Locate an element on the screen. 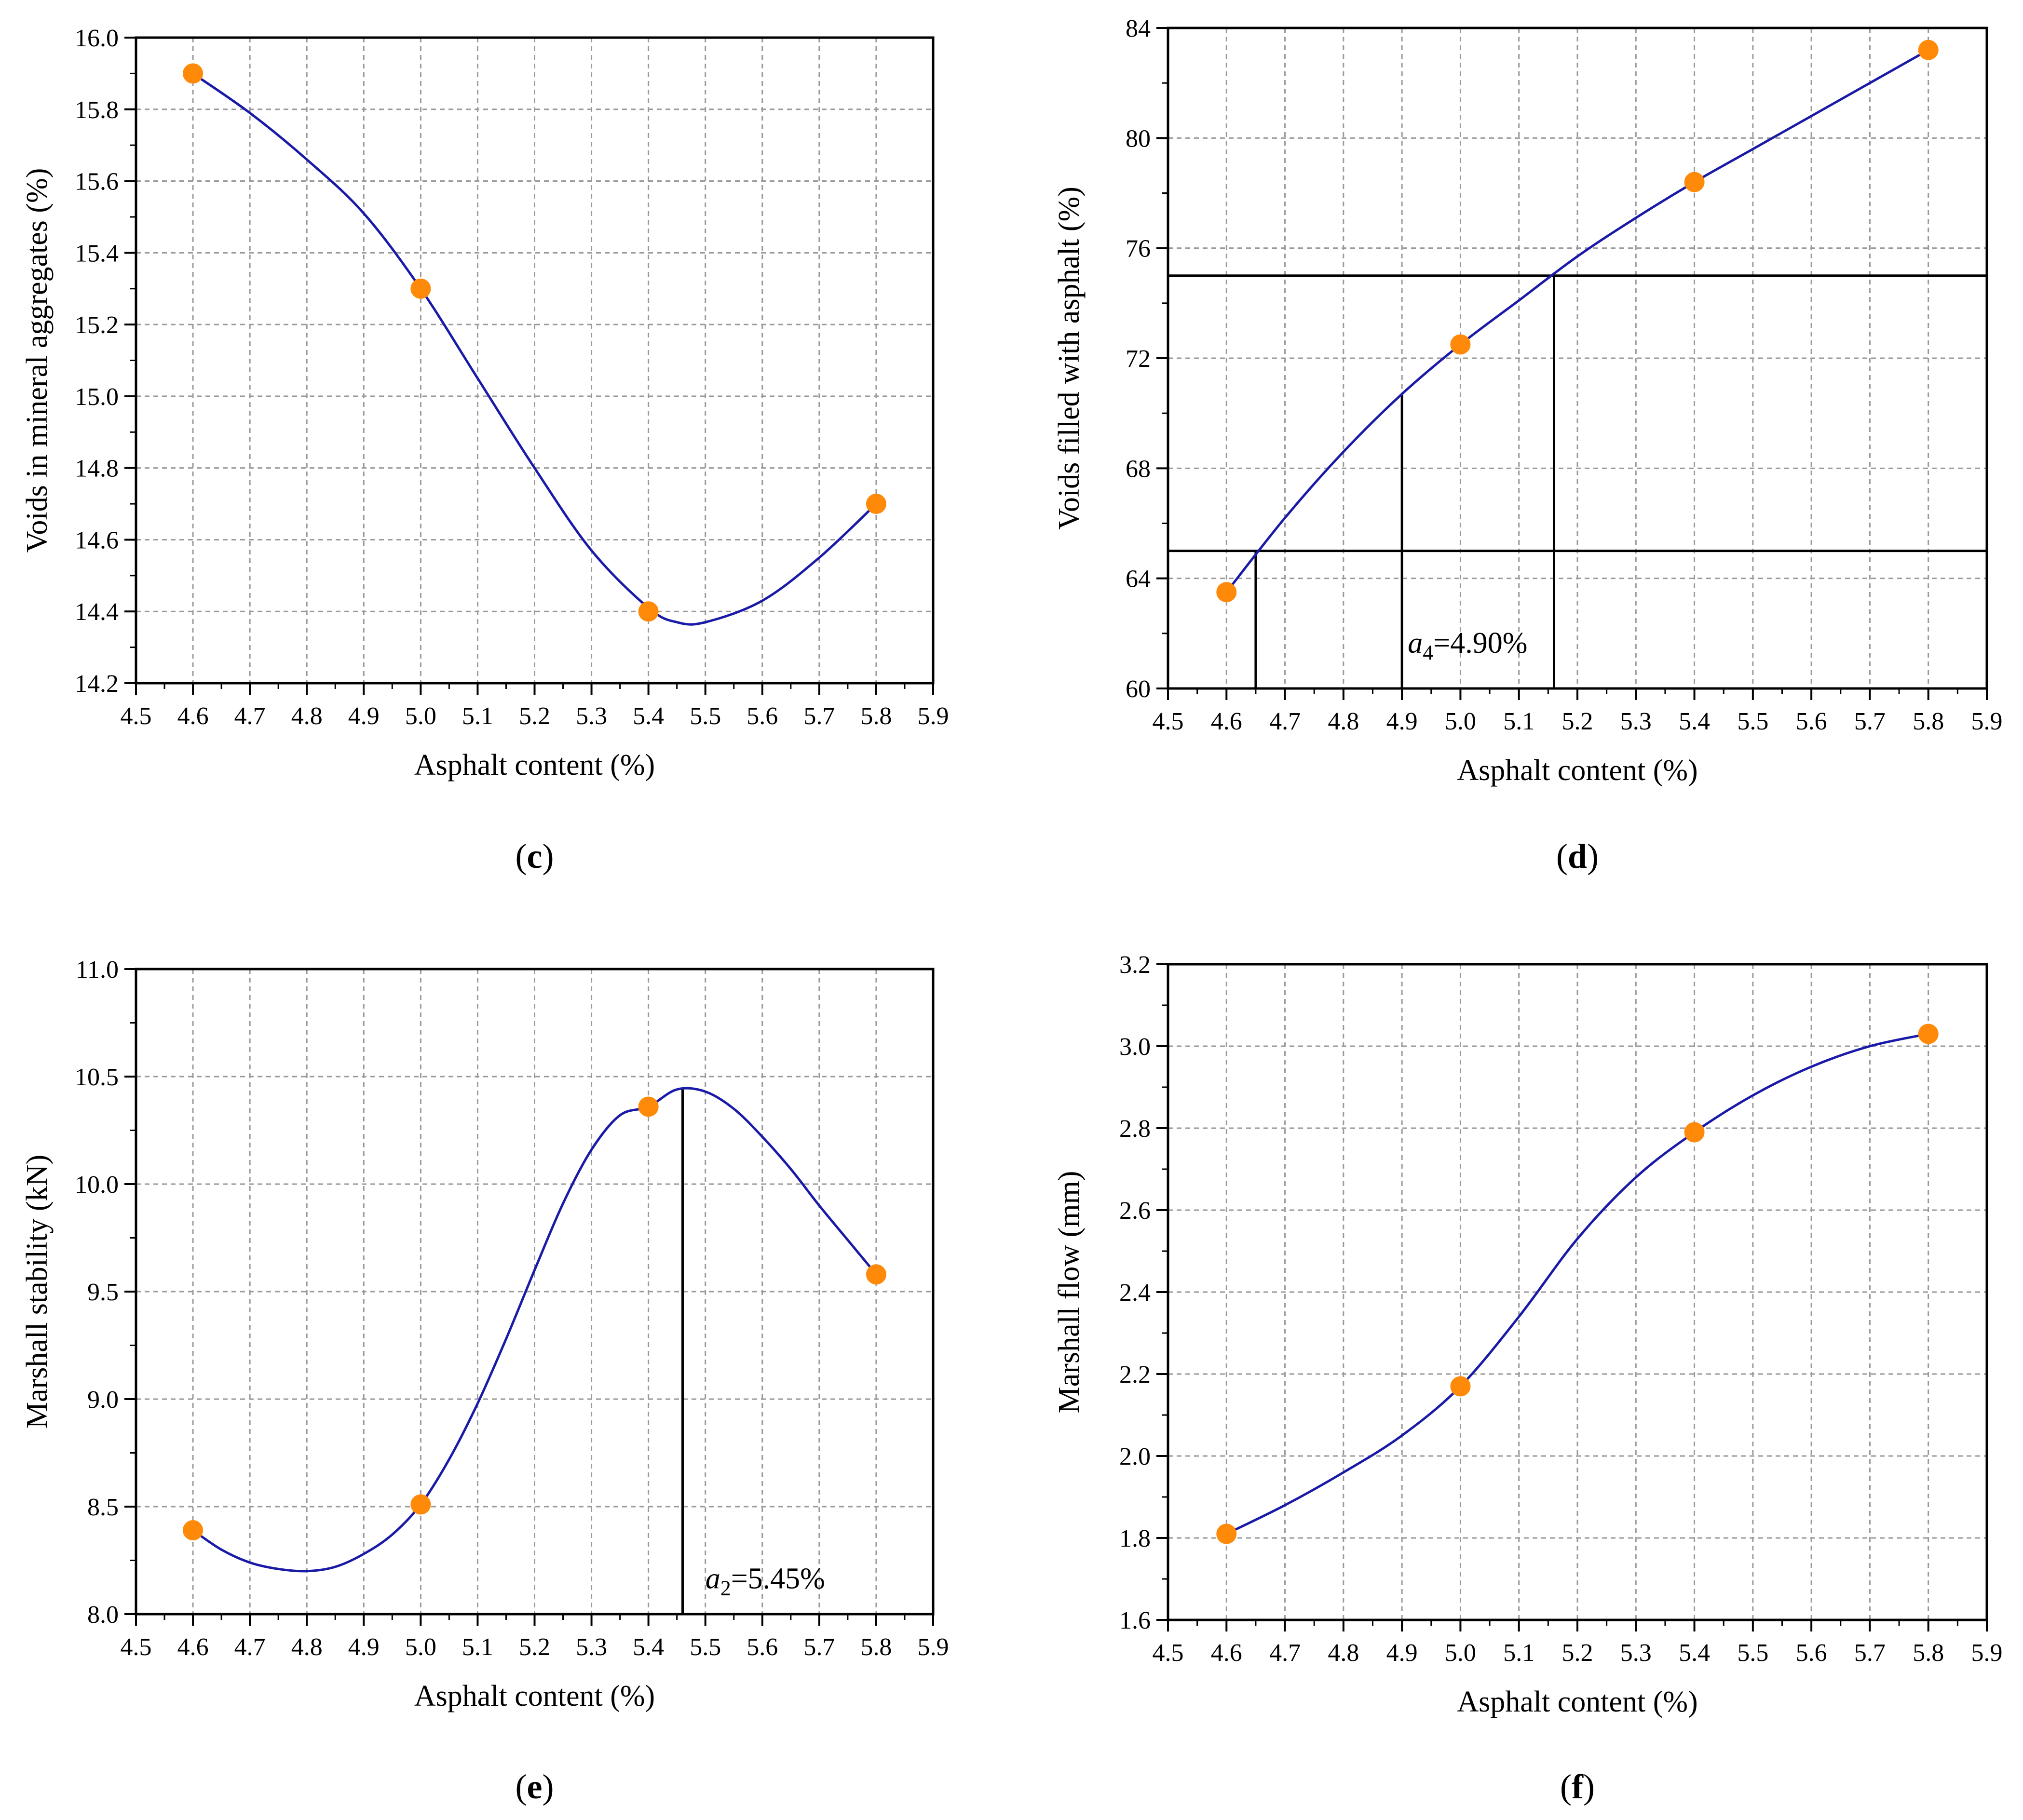 The height and width of the screenshot is (1820, 2023). y-tick-label: 2.2 is located at coordinates (1135, 1375).